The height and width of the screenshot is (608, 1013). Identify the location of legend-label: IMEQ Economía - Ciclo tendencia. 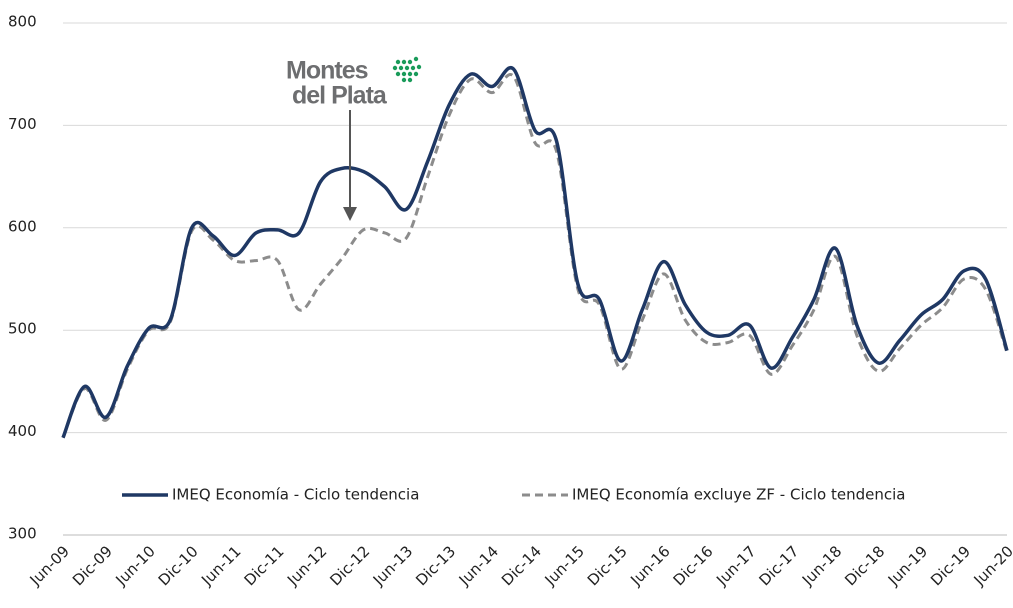
(295, 495).